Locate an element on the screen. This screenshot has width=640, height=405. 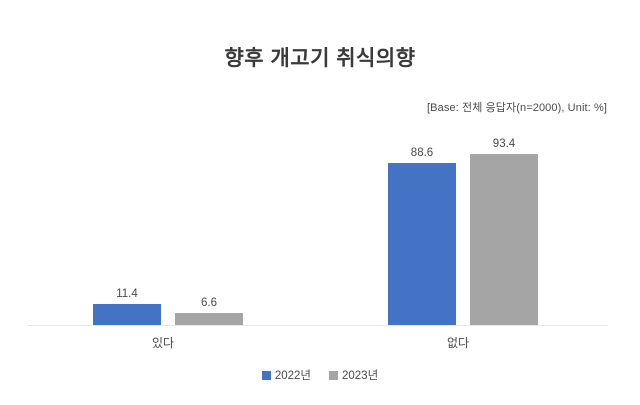
bar-2023-itda: 6.6 is located at coordinates (209, 311).